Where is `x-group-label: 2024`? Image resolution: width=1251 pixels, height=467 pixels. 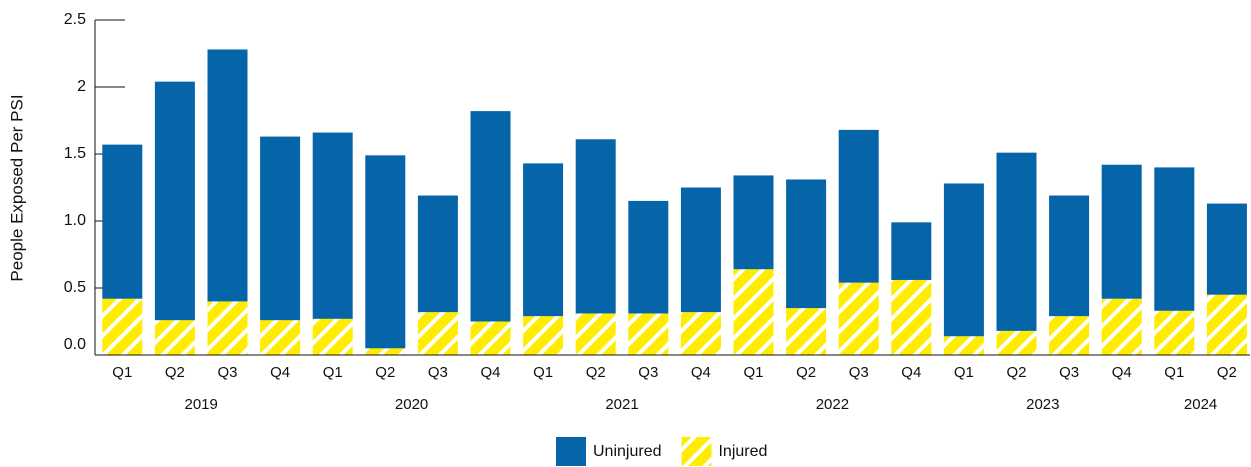
x-group-label: 2024 is located at coordinates (1200, 404).